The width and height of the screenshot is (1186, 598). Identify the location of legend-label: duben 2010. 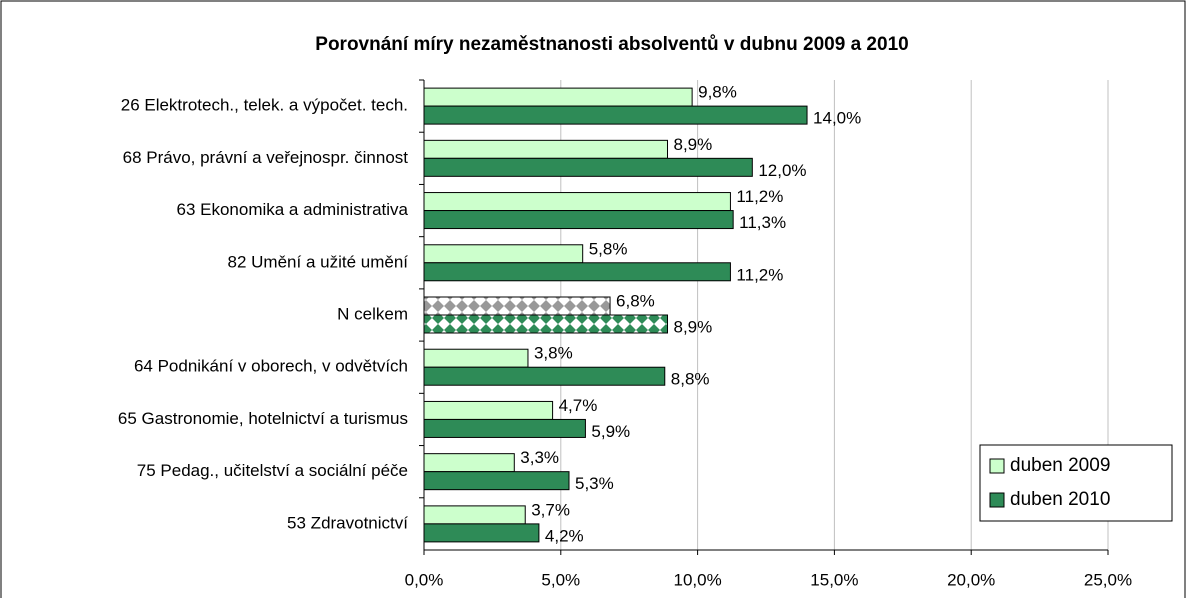
(1060, 499).